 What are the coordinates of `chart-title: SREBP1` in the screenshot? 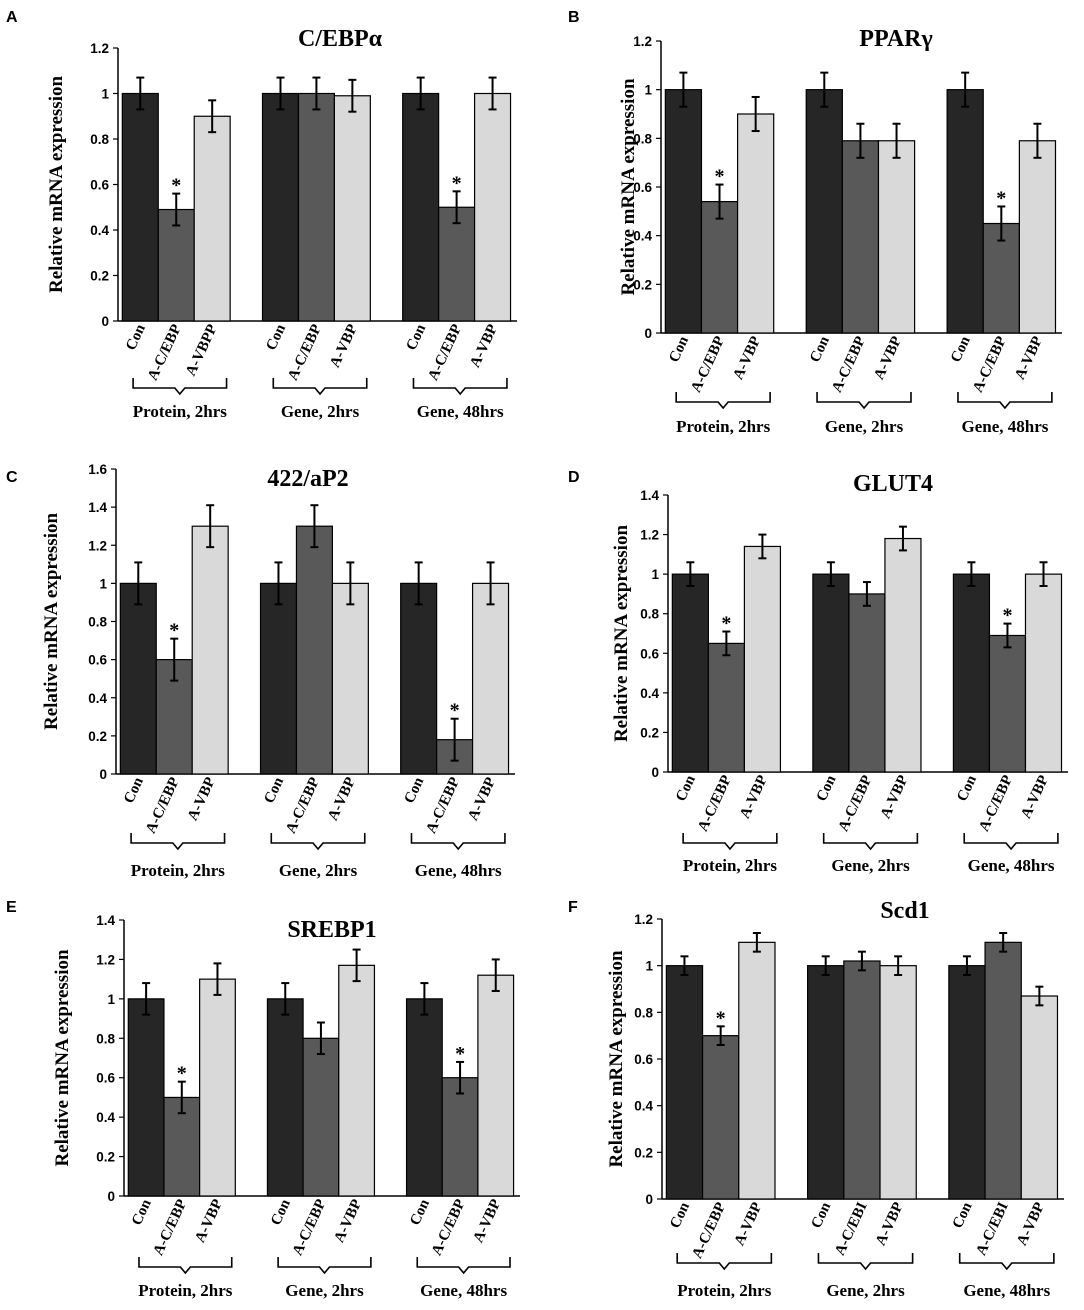 It's located at (331, 930).